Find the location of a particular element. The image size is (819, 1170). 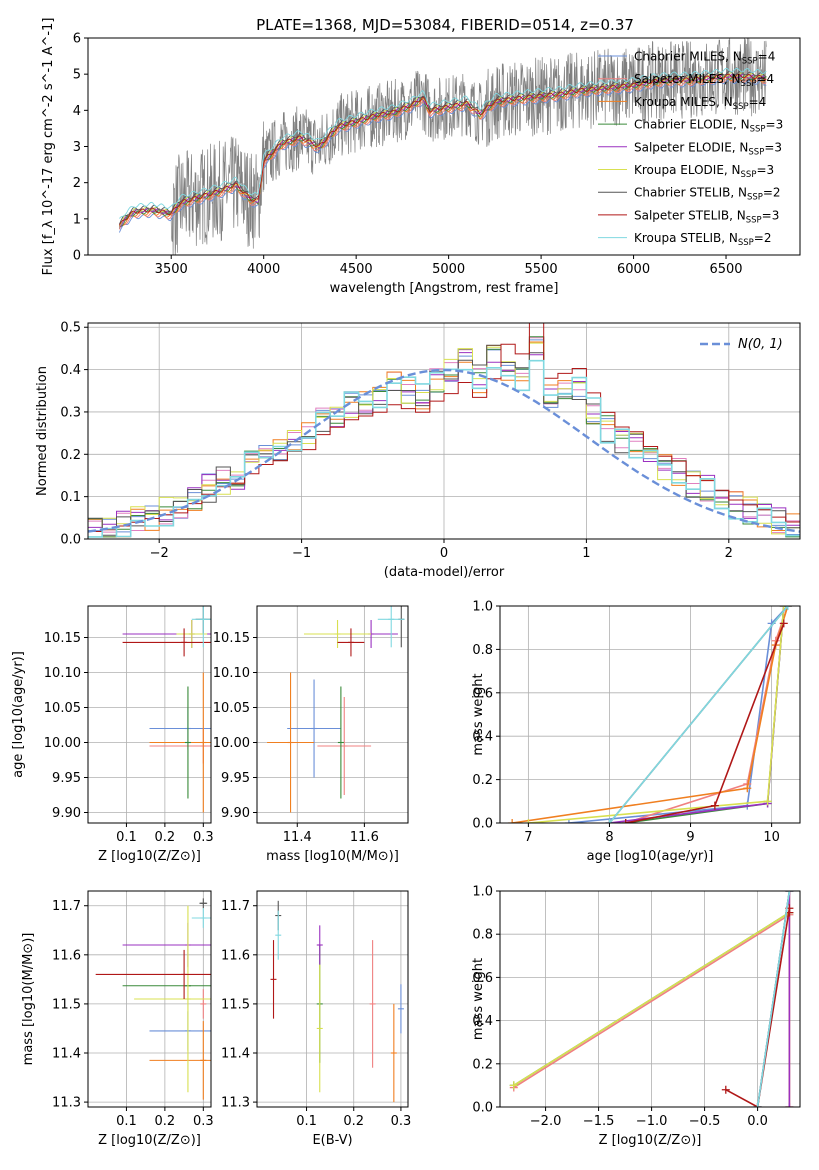

x-tick-label: 8 is located at coordinates (609, 837).